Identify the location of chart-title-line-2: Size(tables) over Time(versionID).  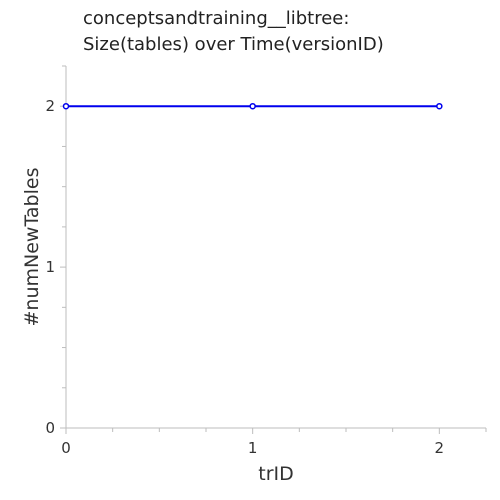
(233, 44).